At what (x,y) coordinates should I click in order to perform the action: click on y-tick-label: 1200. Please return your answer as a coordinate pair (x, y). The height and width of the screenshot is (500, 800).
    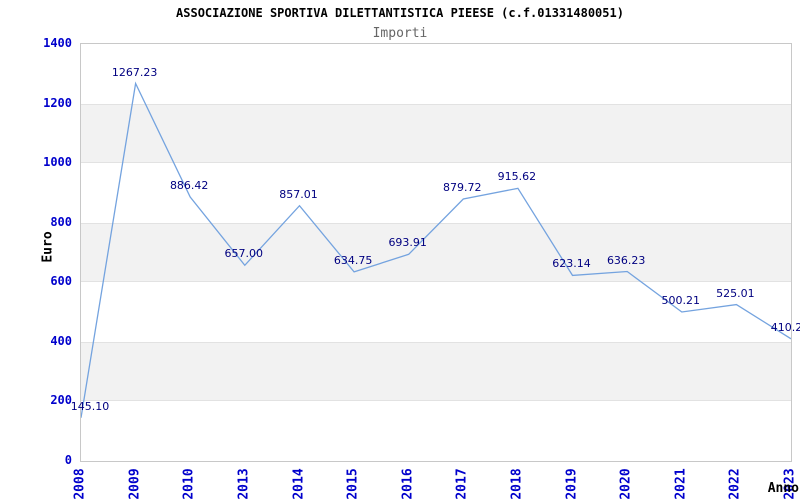
    Looking at the image, I should click on (57, 102).